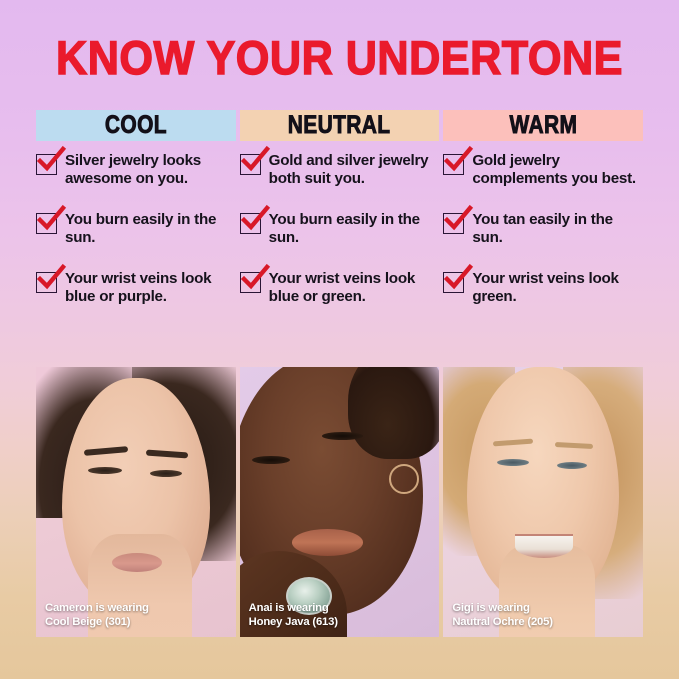 The image size is (679, 679). I want to click on checklist-item-label: Your wrist veins look green., so click(545, 287).